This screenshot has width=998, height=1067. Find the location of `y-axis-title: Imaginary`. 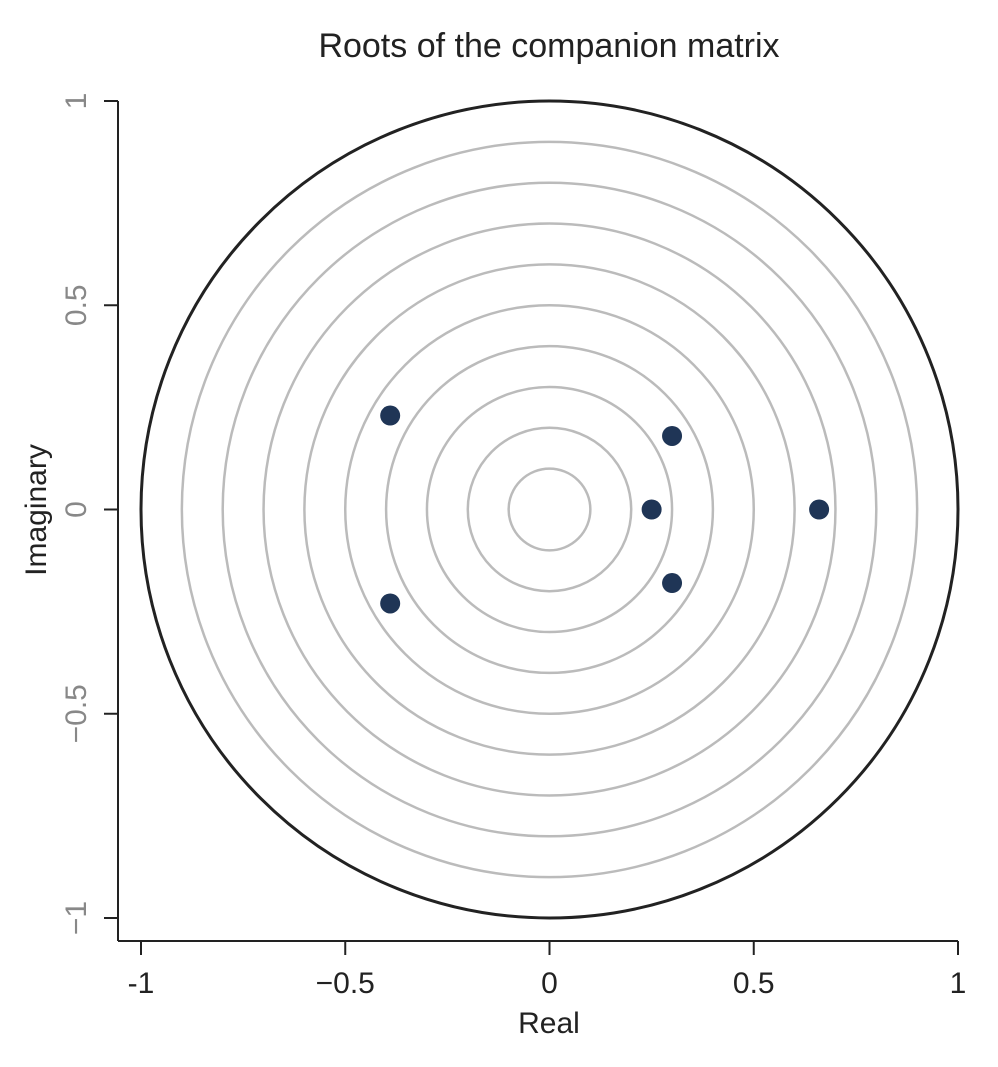

y-axis-title: Imaginary is located at coordinates (36, 510).